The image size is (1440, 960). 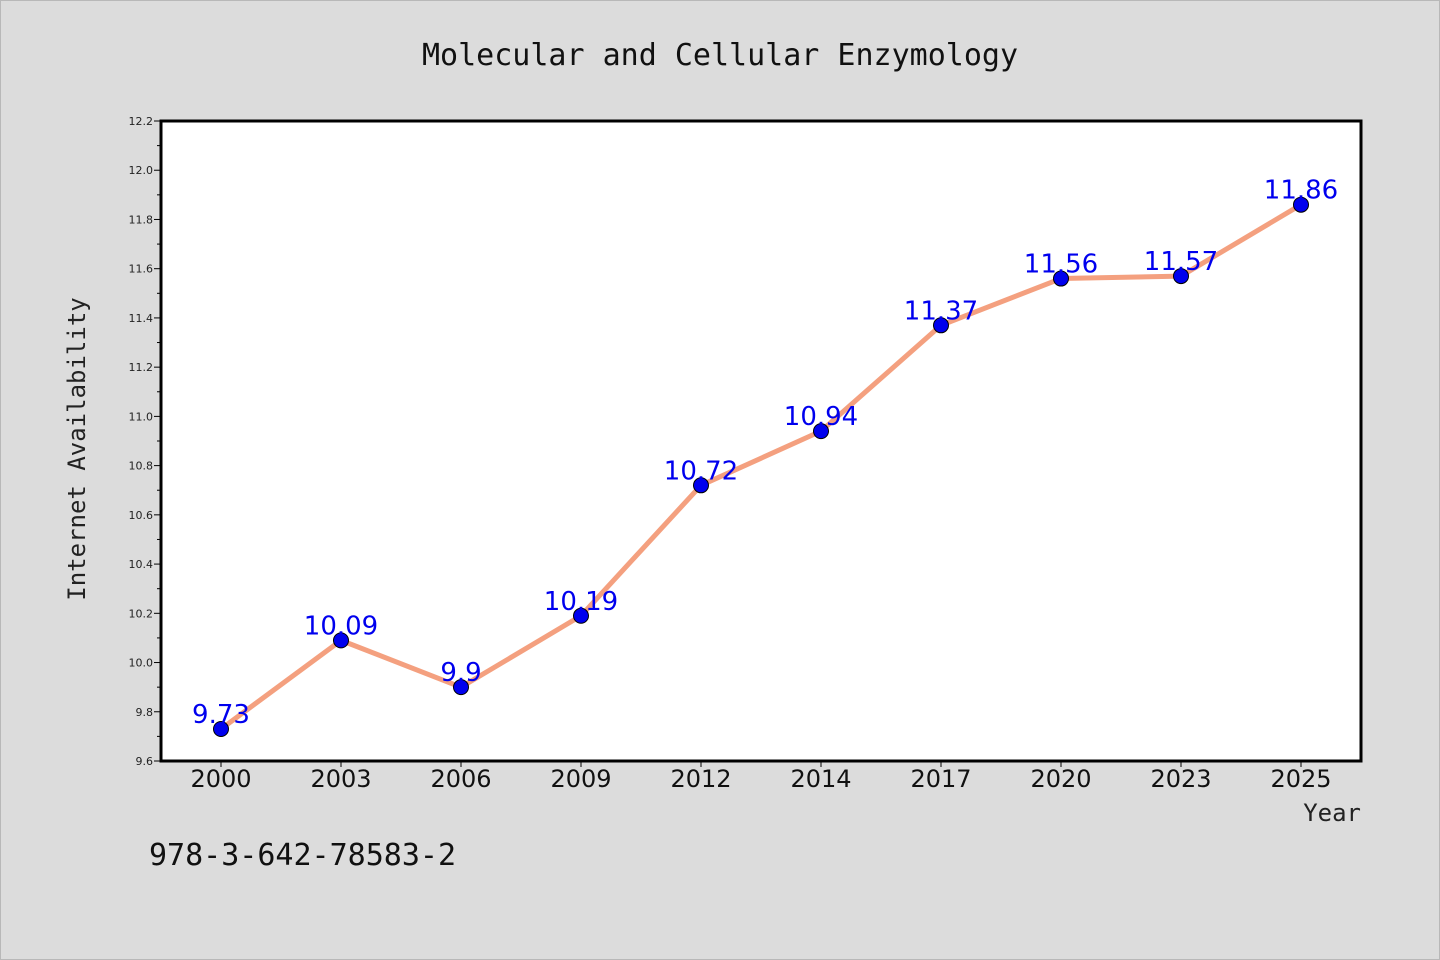 I want to click on y-tick-label: 10.4, so click(x=141, y=564).